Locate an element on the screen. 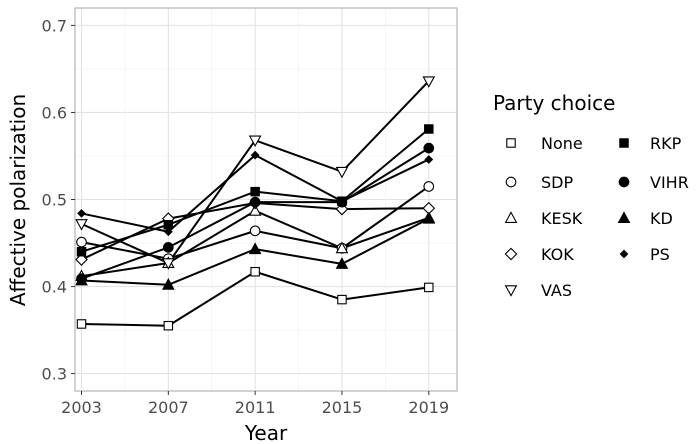 The height and width of the screenshot is (444, 697). legend-key-kesk is located at coordinates (511, 217).